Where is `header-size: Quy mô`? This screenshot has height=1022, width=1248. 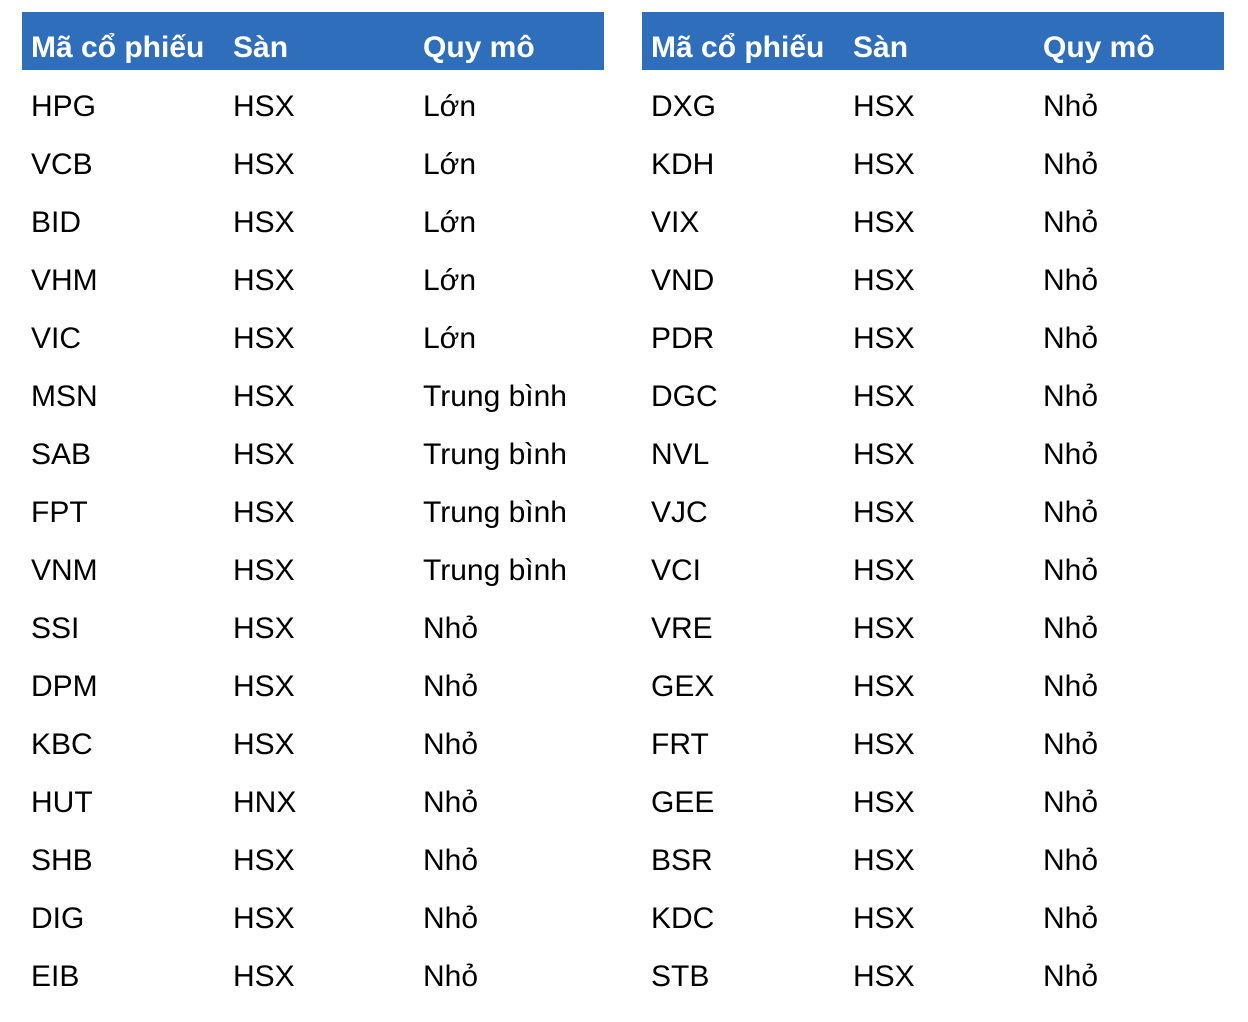
header-size: Quy mô is located at coordinates (1099, 47).